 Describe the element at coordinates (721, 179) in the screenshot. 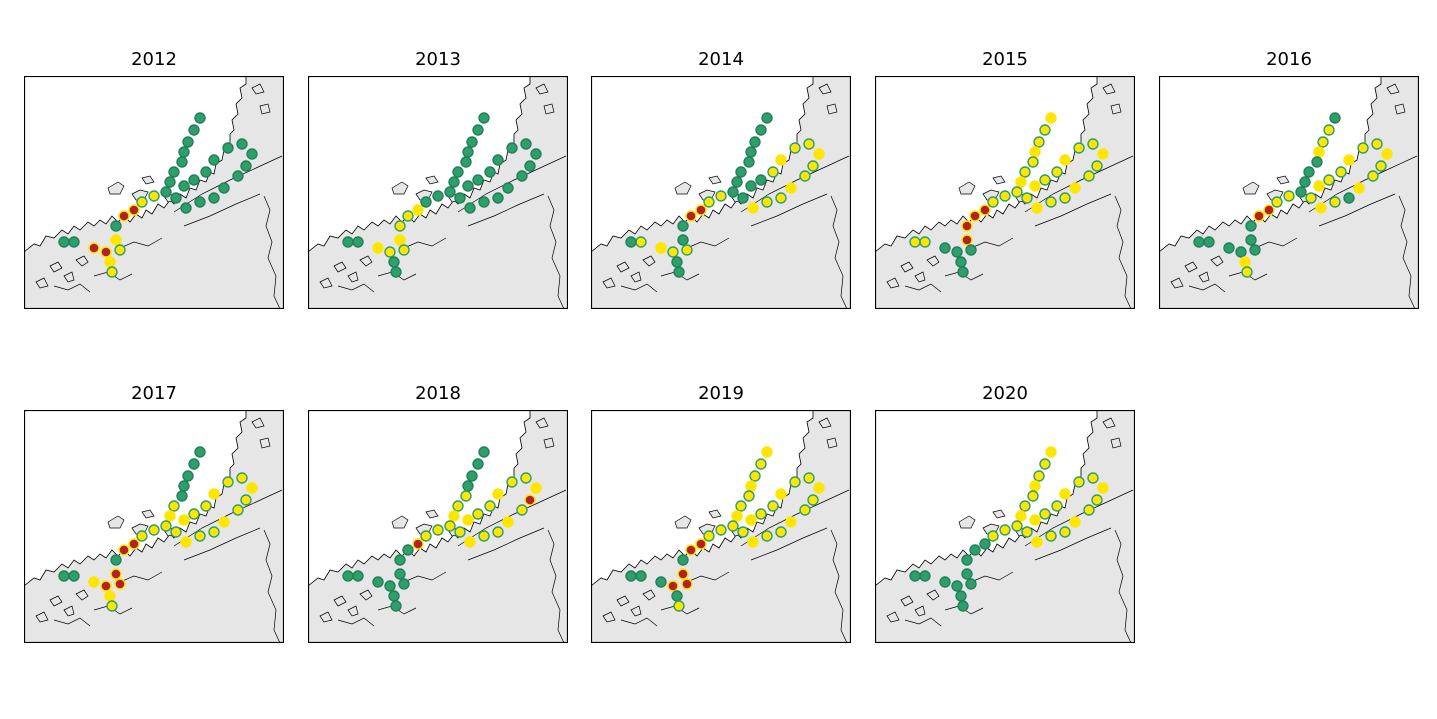

I see `map-panel-2014: 2014` at that location.